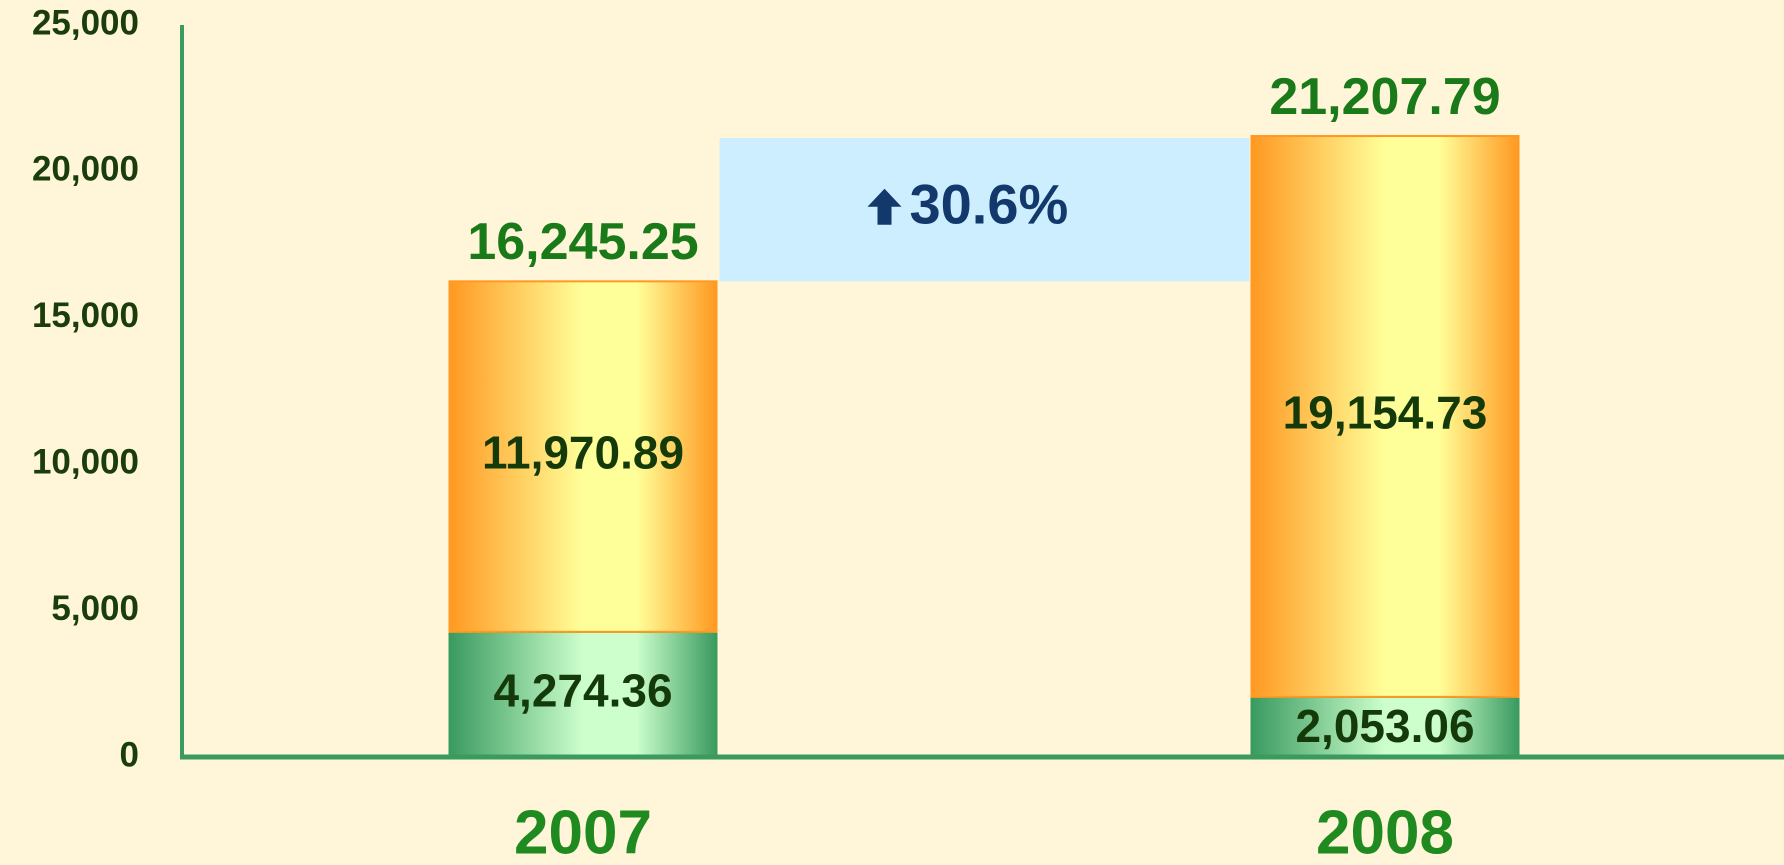  Describe the element at coordinates (95, 608) in the screenshot. I see `y-tick-label: 5,000` at that location.